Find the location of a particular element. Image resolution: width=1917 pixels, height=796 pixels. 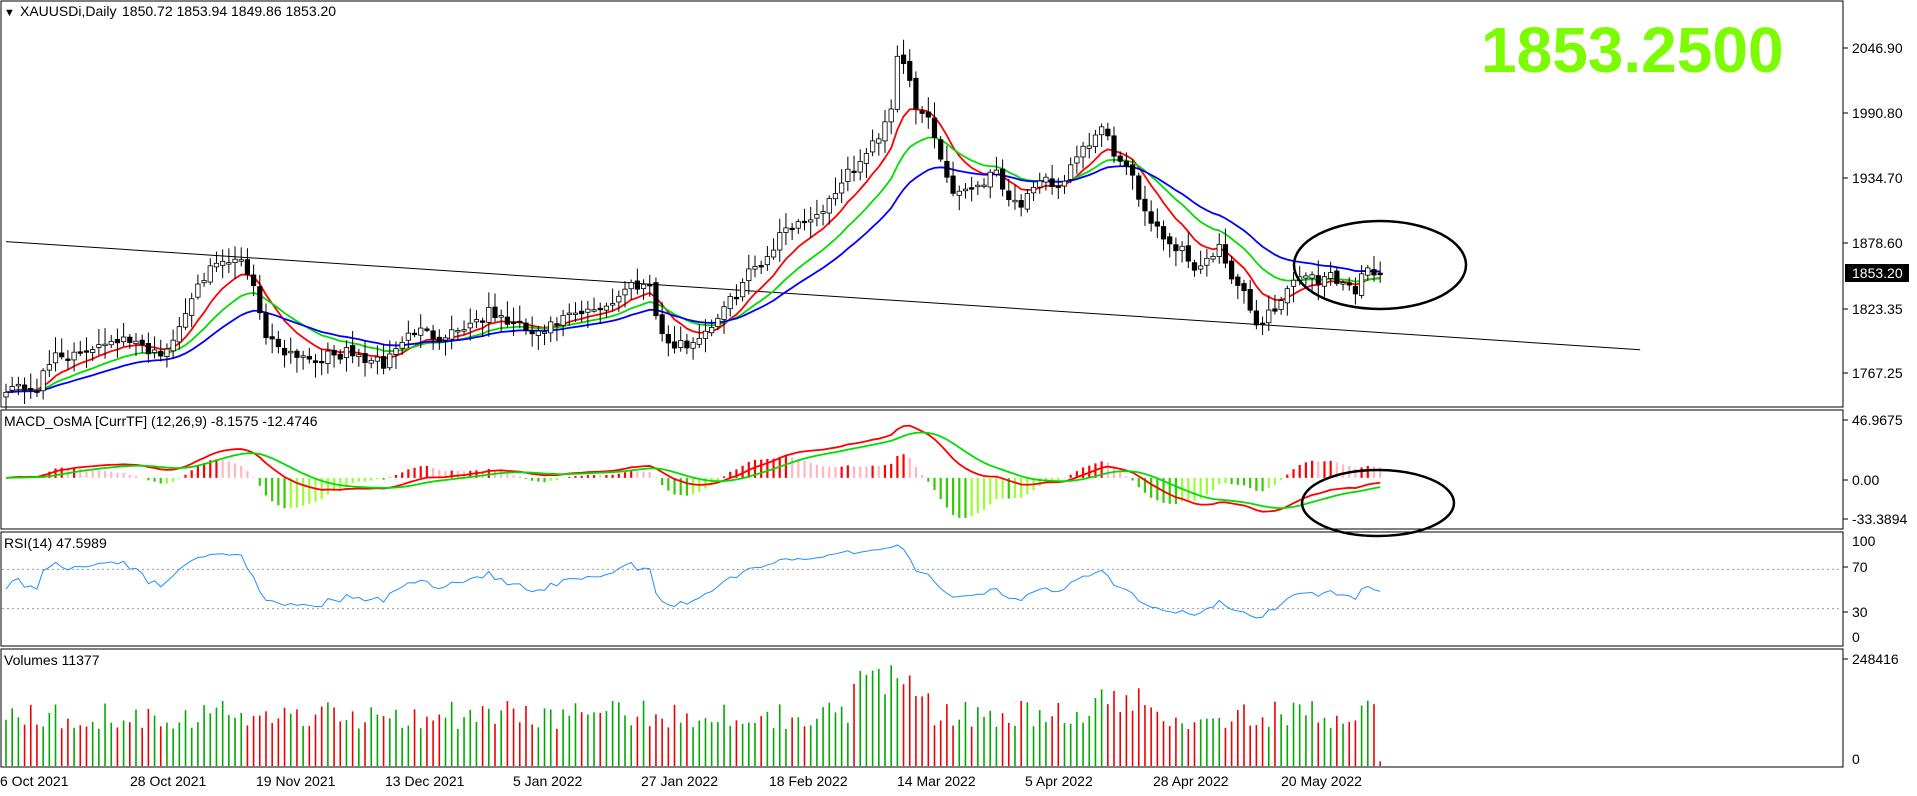

volume-tick-1: 248416 is located at coordinates (1875, 659).